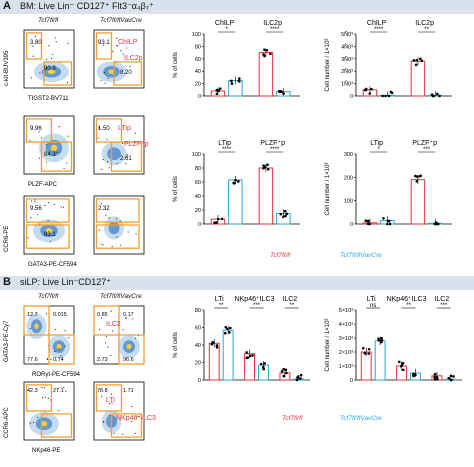 The width and height of the screenshot is (474, 467). What do you see at coordinates (361, 418) in the screenshot?
I see `panel-b-legend-ko: Tcf7fl/flVavCre` at bounding box center [361, 418].